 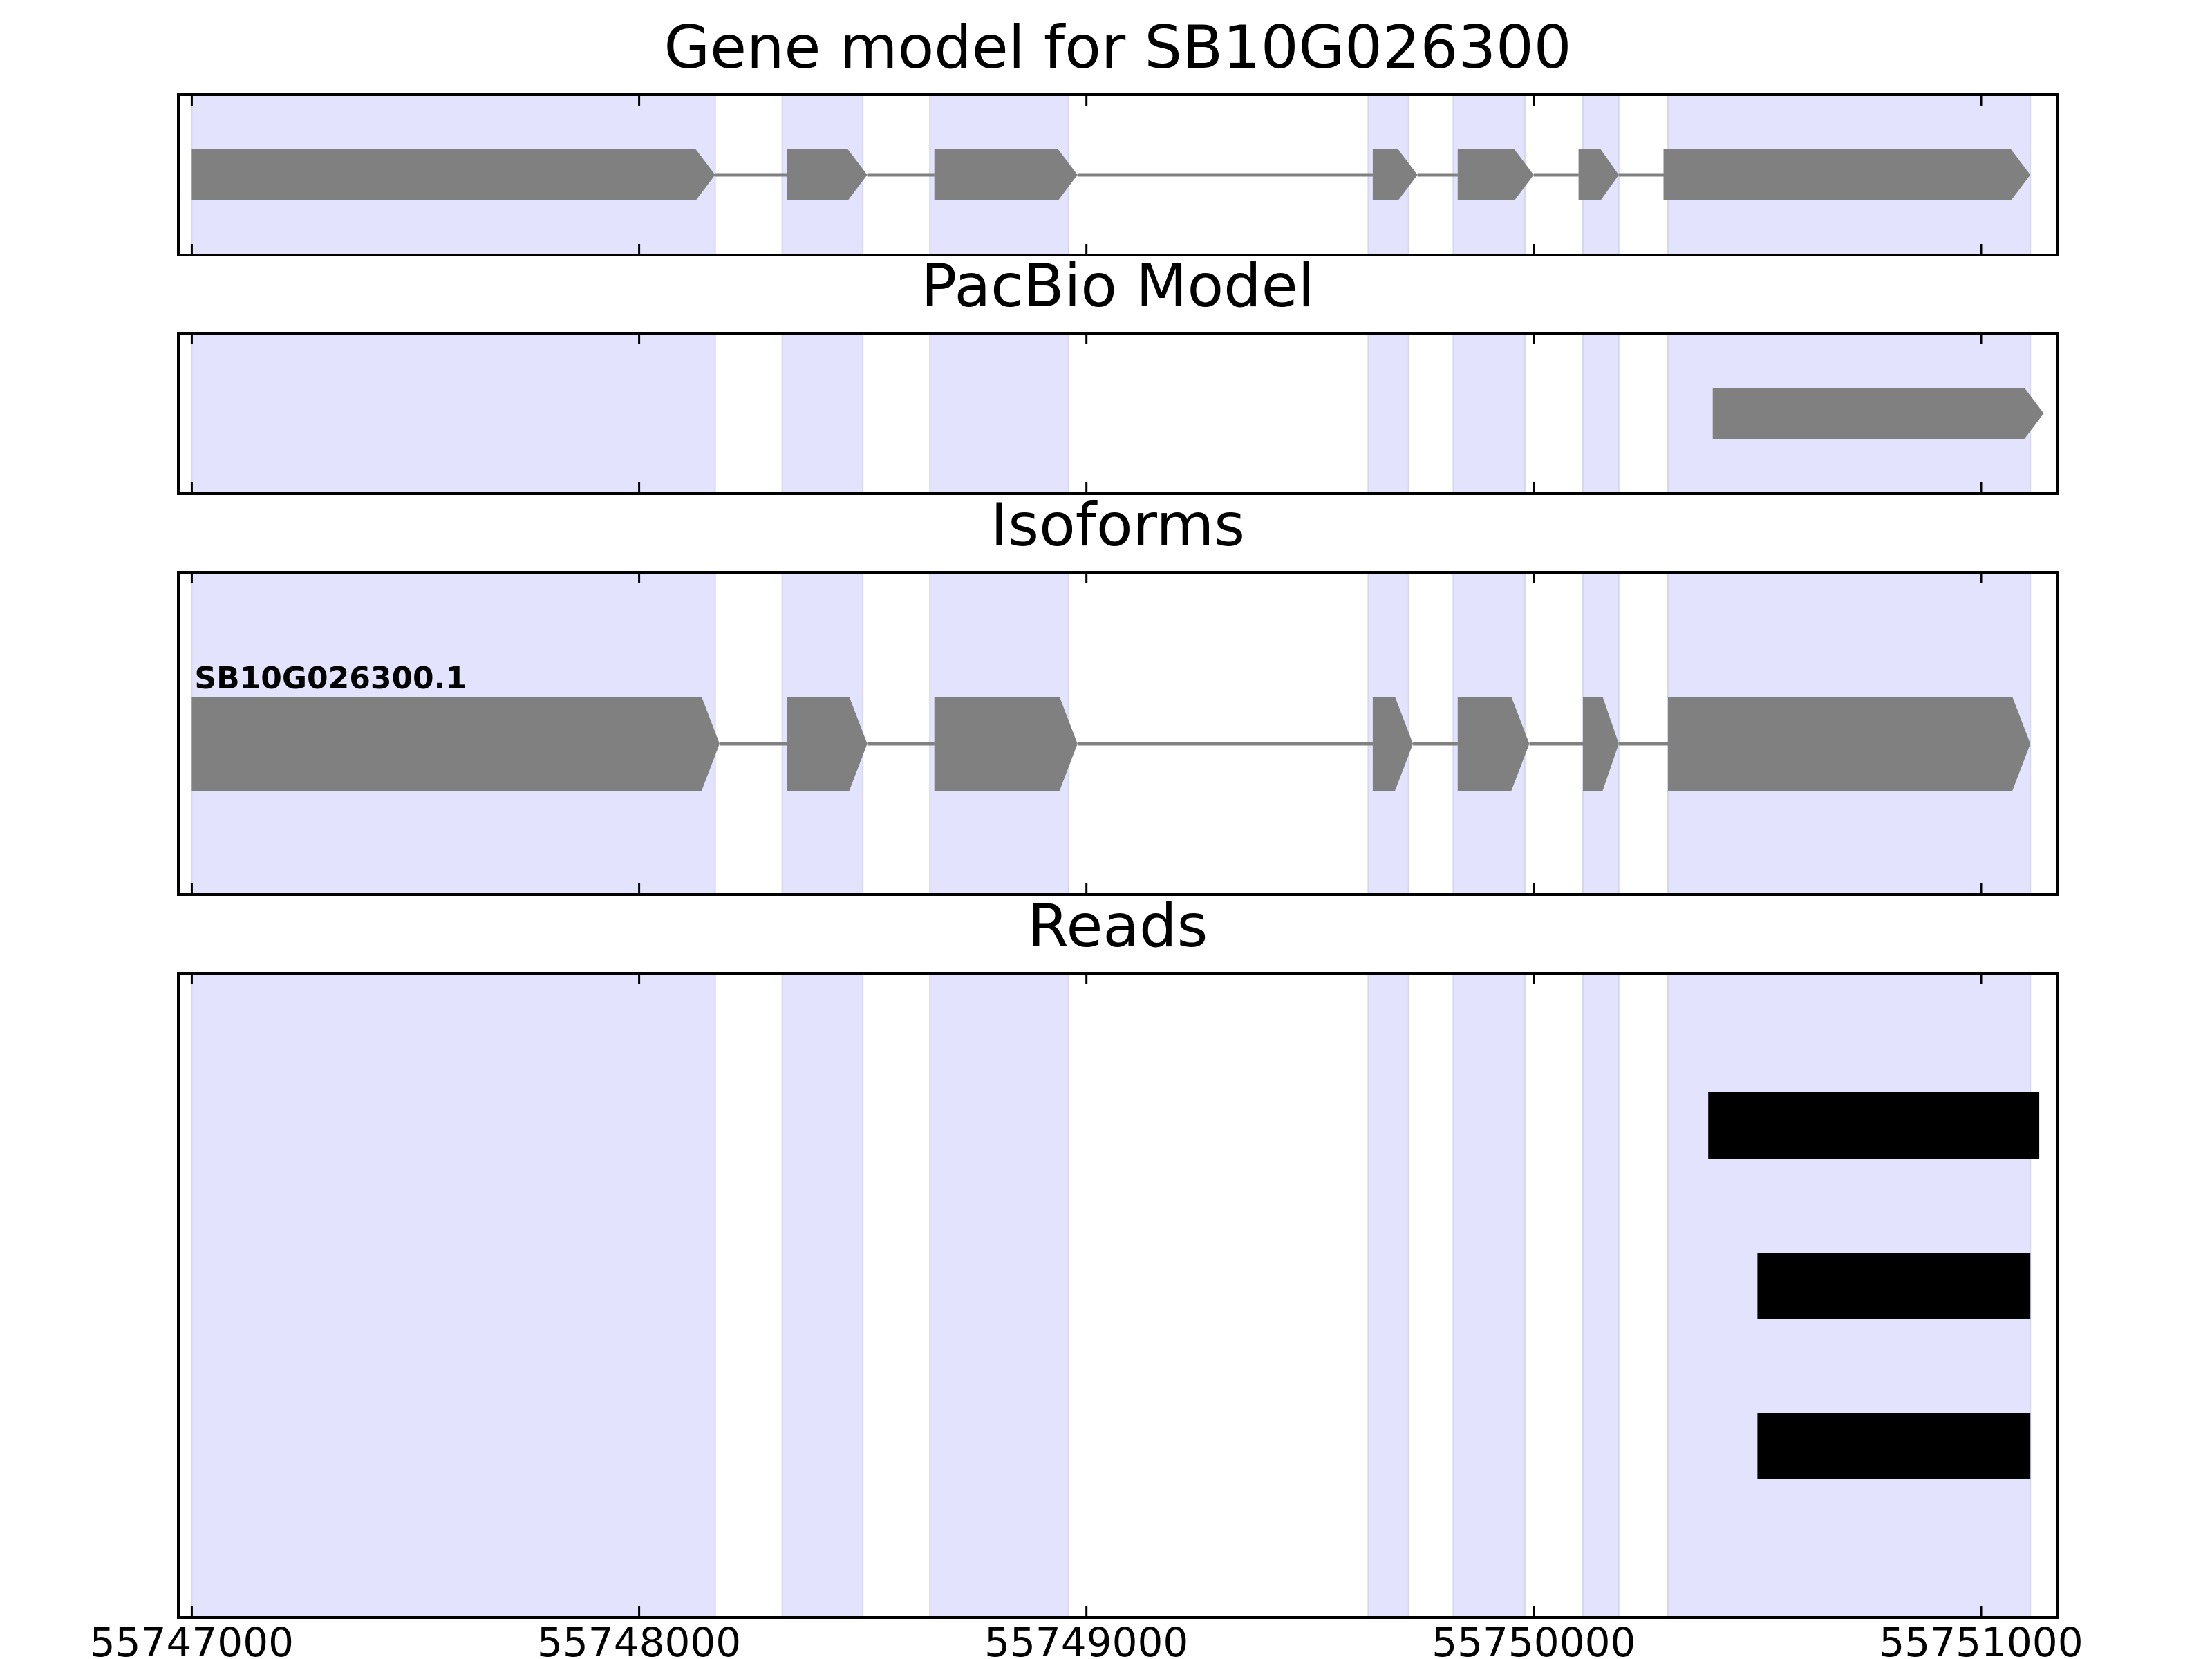 What do you see at coordinates (1118, 48) in the screenshot?
I see `panel-title: Gene model for SB10G026300` at bounding box center [1118, 48].